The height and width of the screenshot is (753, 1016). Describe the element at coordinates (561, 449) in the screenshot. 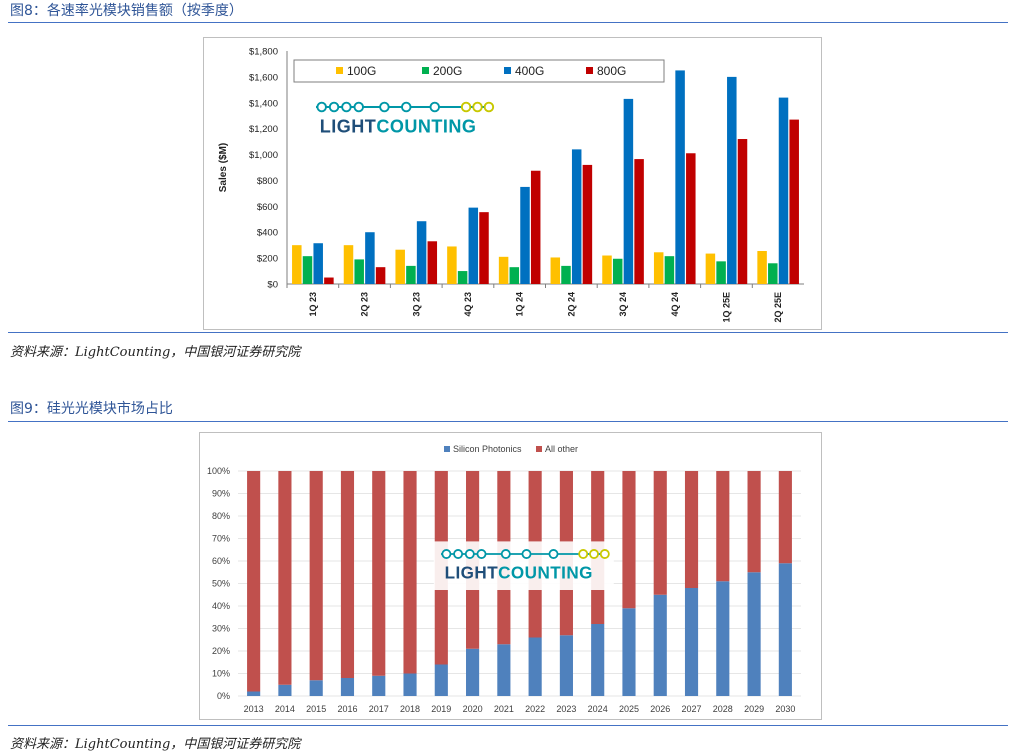

I see `chart2-legend-label: All other` at that location.